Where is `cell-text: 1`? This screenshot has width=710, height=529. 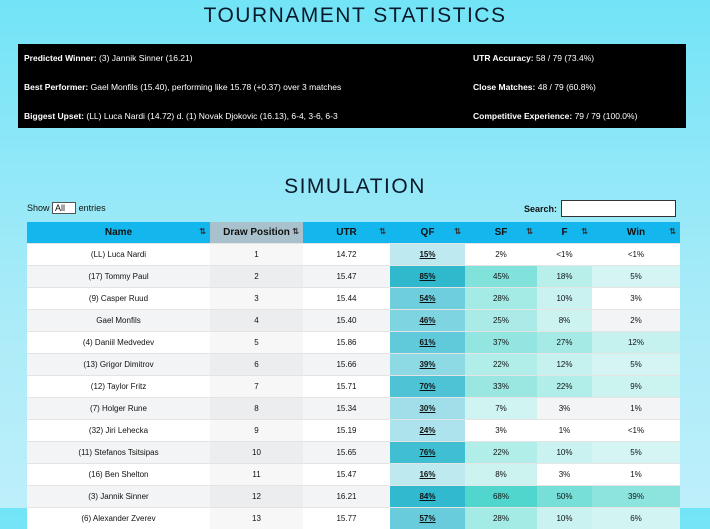
cell-text: 1 is located at coordinates (256, 254).